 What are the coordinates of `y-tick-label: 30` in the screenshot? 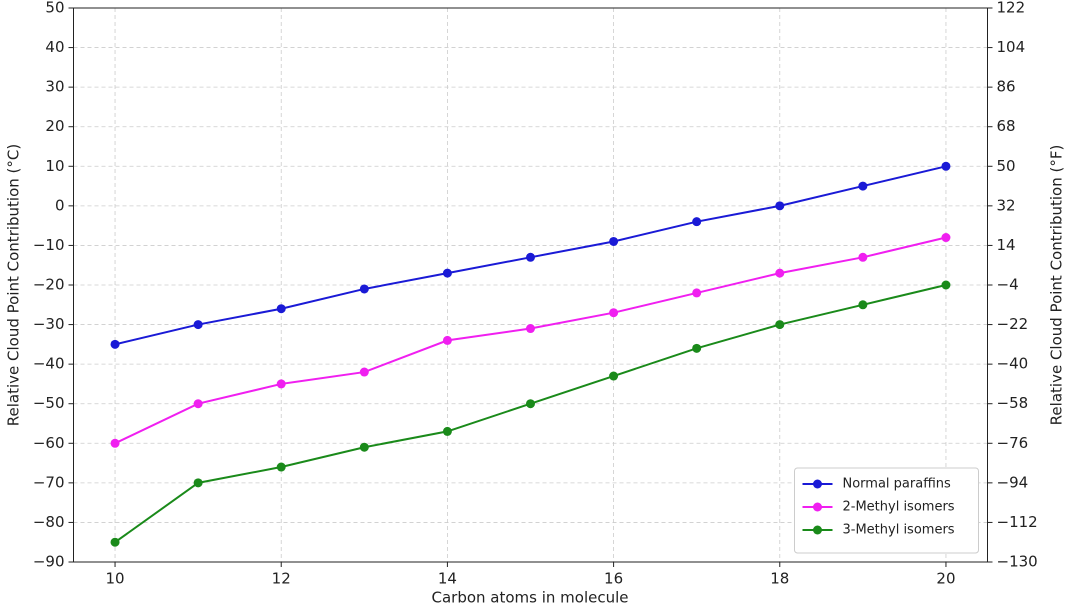 It's located at (54, 87).